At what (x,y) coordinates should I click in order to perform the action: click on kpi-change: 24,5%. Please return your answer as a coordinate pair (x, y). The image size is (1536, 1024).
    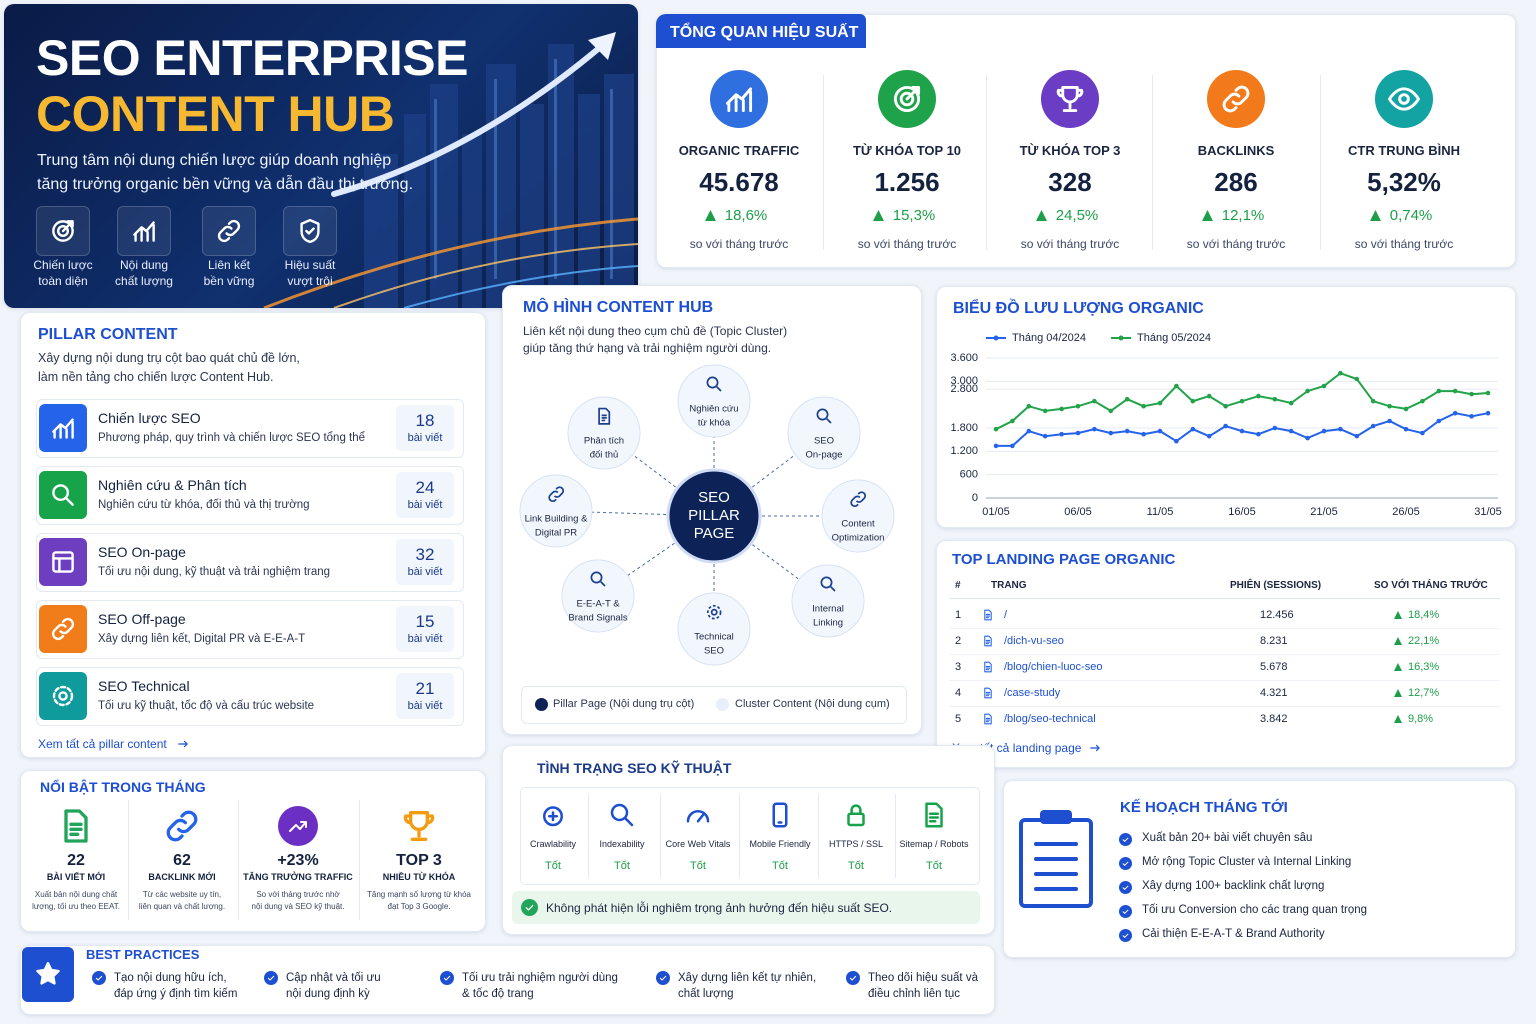
    Looking at the image, I should click on (1077, 215).